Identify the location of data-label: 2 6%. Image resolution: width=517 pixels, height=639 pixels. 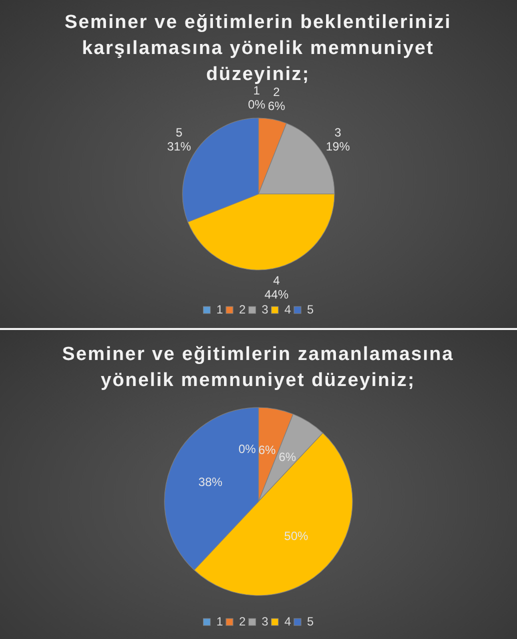
(277, 99).